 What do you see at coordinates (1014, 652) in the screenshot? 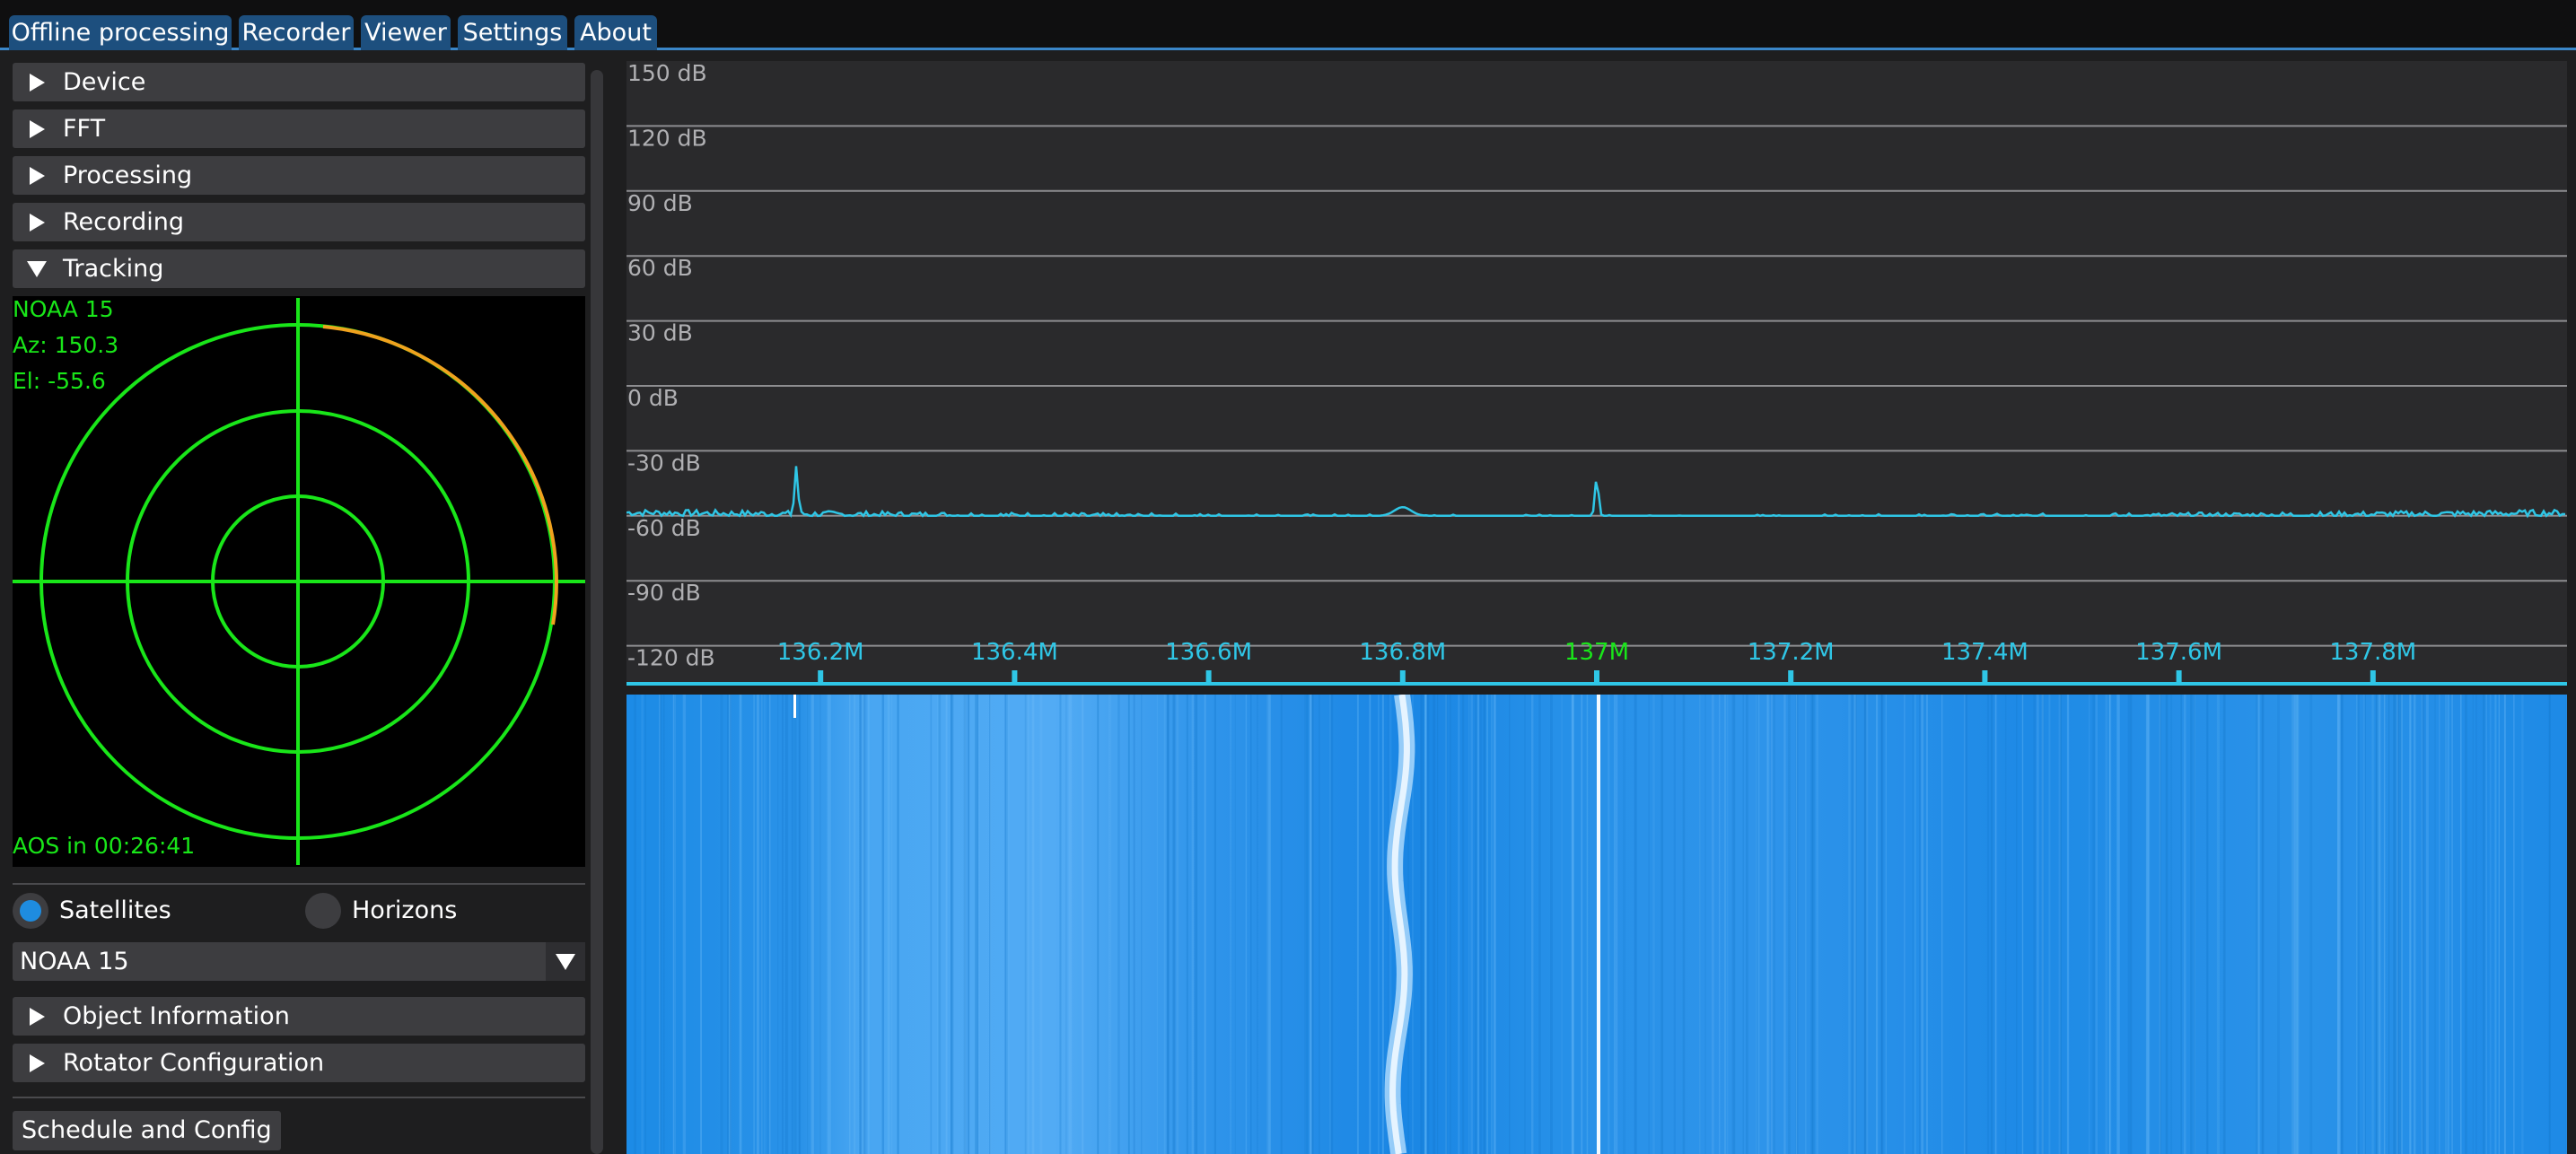
I see `frequency-tick-label: 136.4M` at bounding box center [1014, 652].